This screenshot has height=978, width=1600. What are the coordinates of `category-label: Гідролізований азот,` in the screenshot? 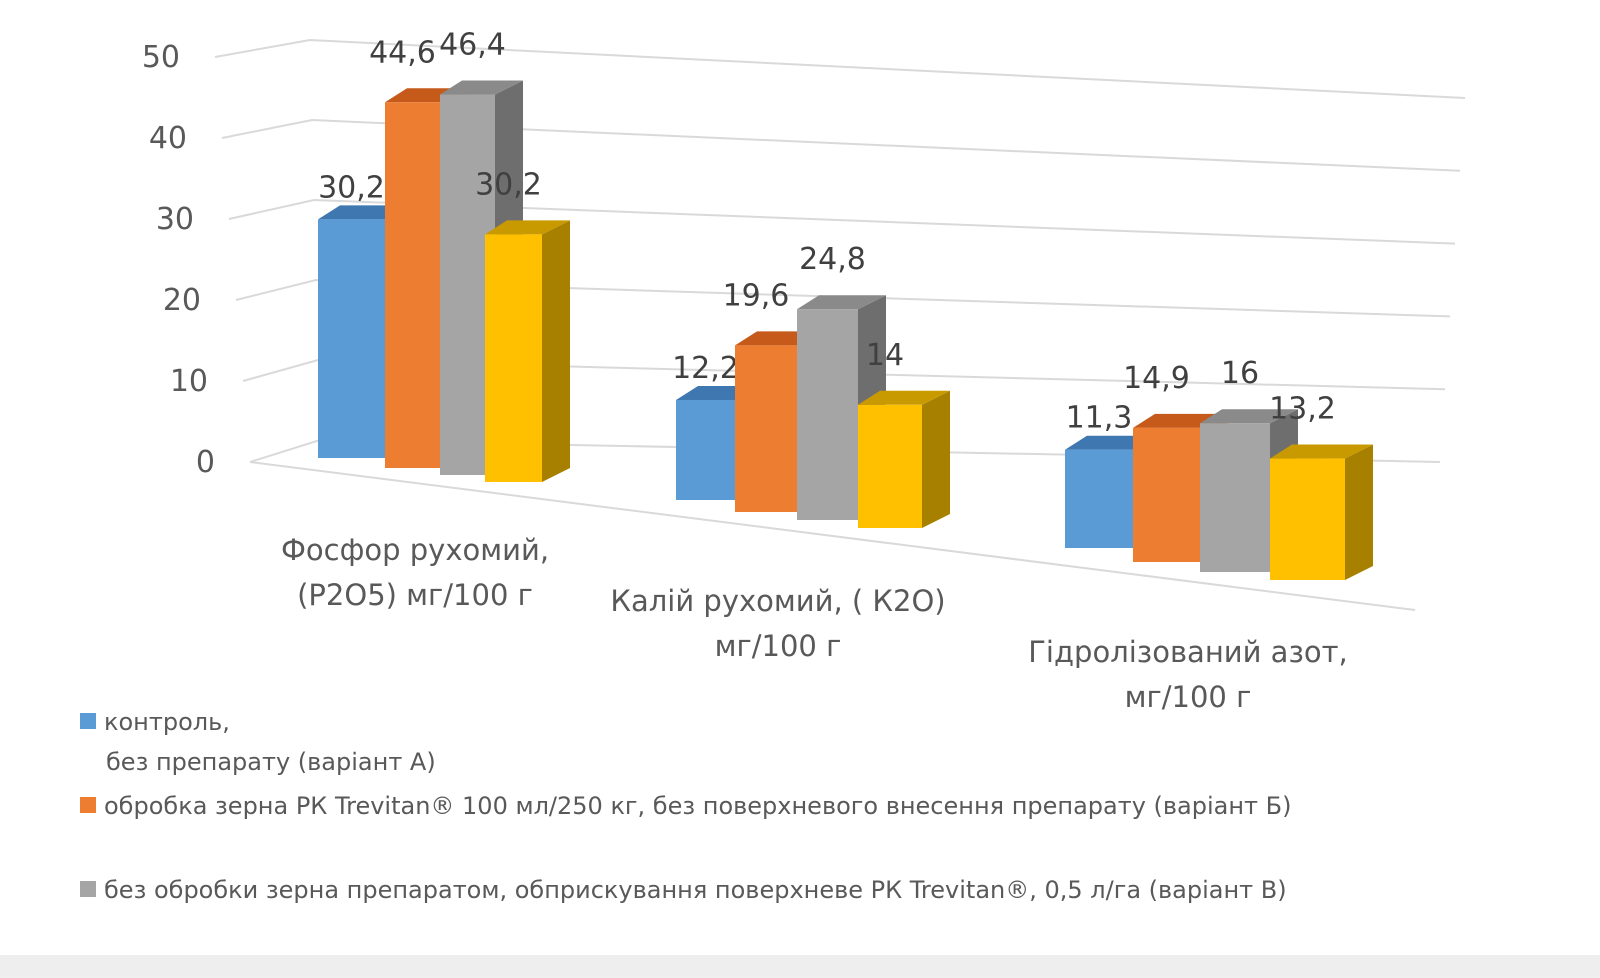 It's located at (1187, 652).